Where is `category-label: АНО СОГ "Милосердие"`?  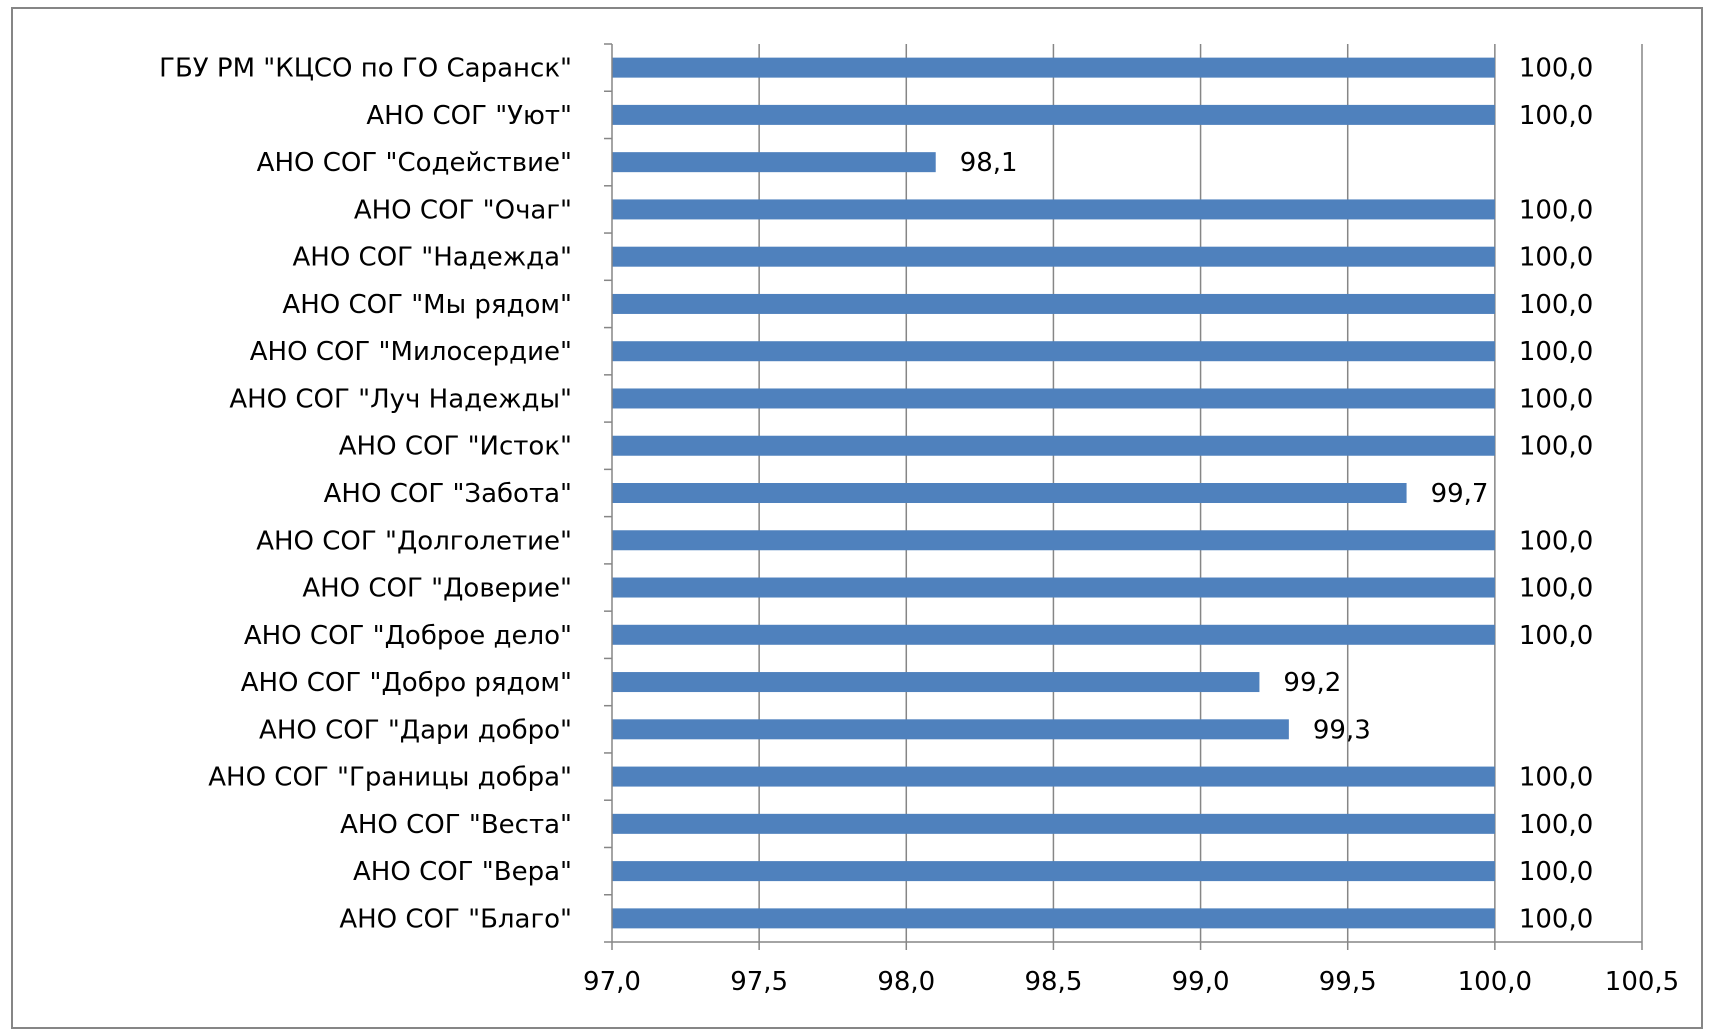
category-label: АНО СОГ "Милосердие" is located at coordinates (411, 352).